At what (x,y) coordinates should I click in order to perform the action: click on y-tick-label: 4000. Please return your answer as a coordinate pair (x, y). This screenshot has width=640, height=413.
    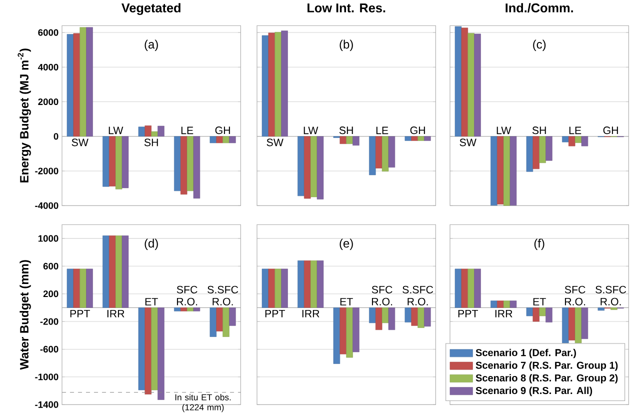
    Looking at the image, I should click on (48, 67).